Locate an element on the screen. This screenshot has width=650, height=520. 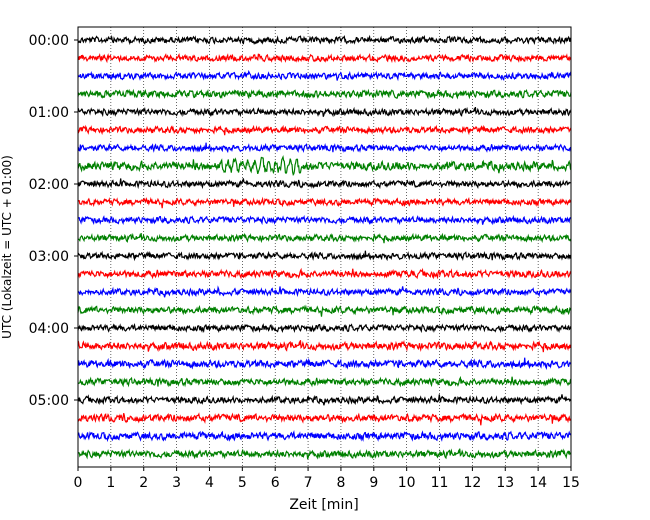
y-tick-label: 00:00 is located at coordinates (49, 41).